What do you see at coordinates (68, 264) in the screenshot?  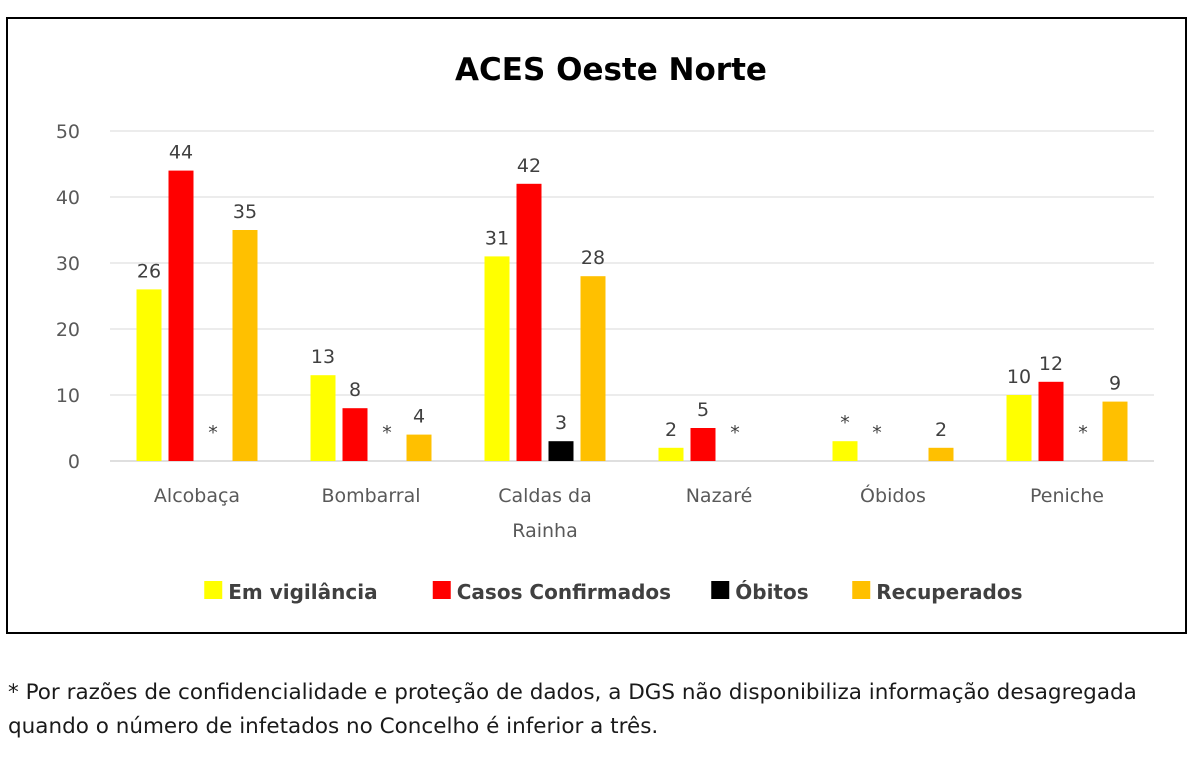 I see `y-tick-label: 30` at bounding box center [68, 264].